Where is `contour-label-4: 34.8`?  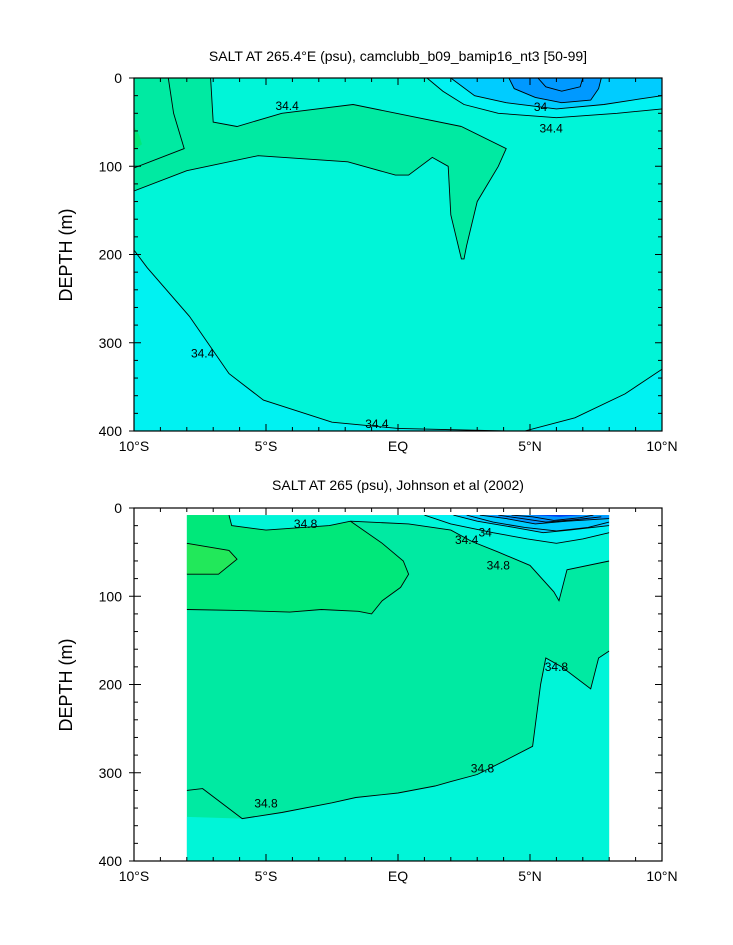
contour-label-4: 34.8 is located at coordinates (266, 804).